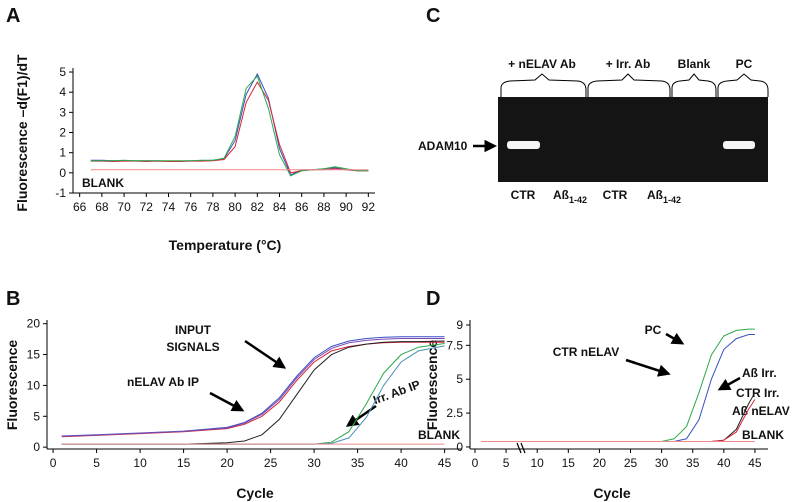 The image size is (800, 502). What do you see at coordinates (80, 207) in the screenshot?
I see `x-tick-label: 66` at bounding box center [80, 207].